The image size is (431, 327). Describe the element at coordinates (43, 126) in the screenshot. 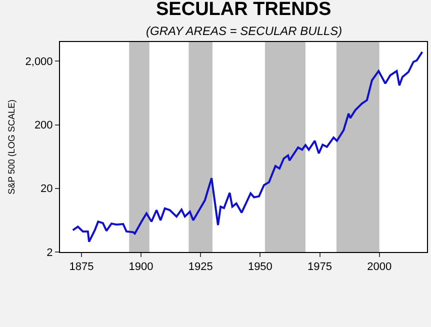

I see `y-tick-label: 200` at that location.